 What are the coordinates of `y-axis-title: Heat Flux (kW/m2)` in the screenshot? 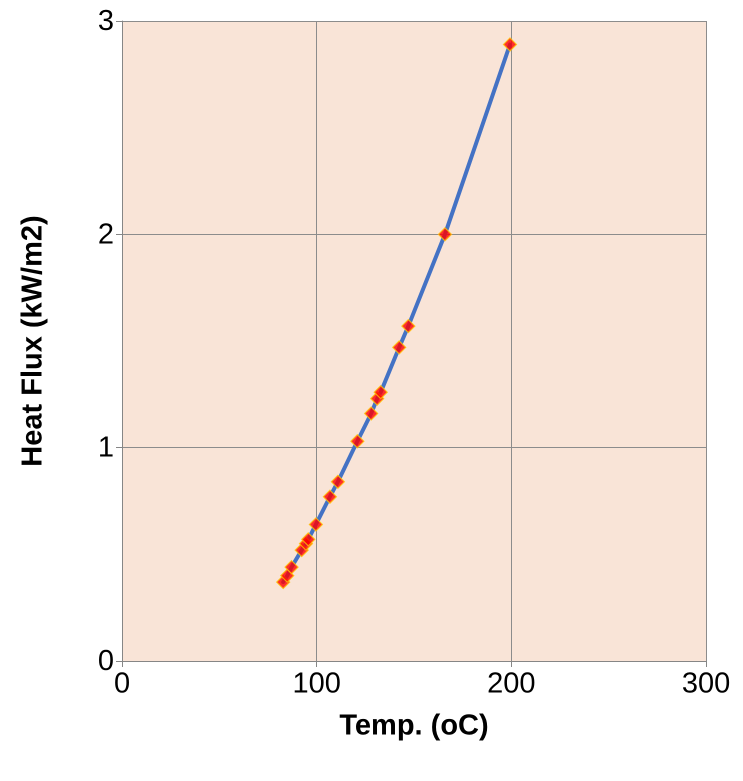 It's located at (32, 341).